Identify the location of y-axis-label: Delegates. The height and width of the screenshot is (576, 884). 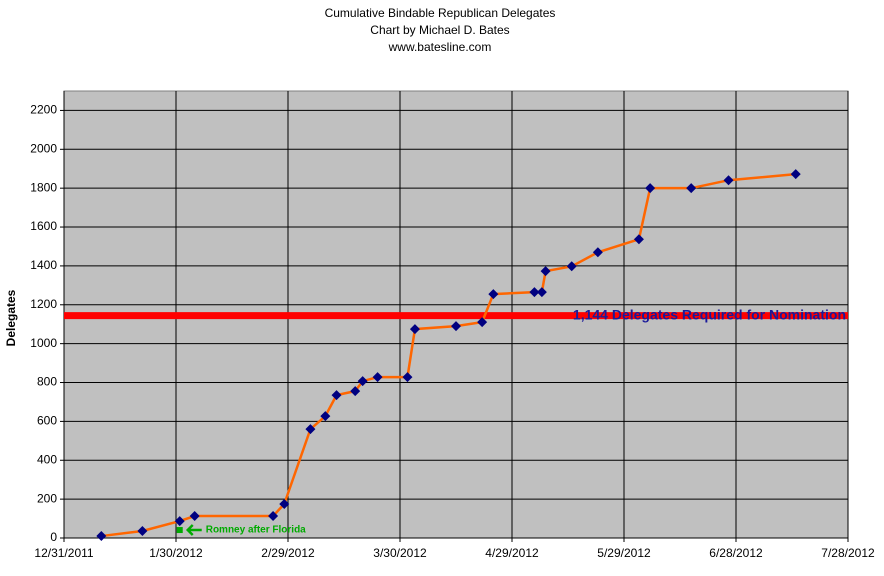
(11, 317).